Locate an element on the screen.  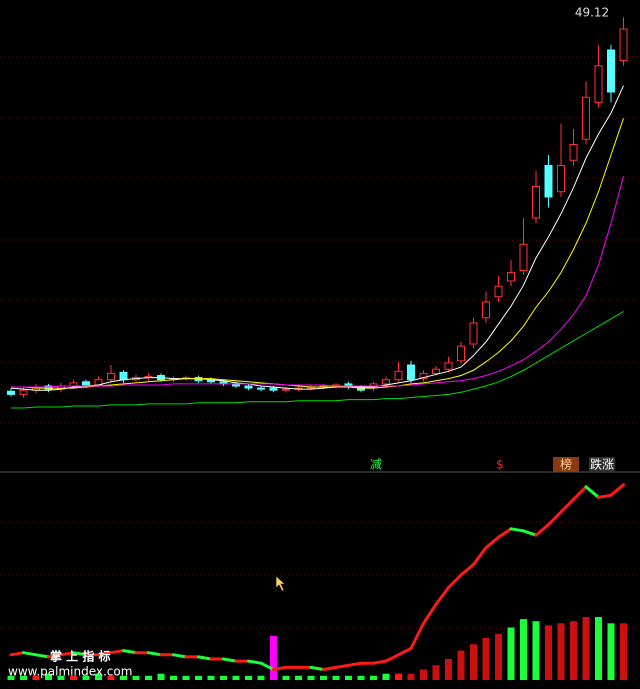
watermark-brand: 掌 上 指 标 is located at coordinates (80, 656).